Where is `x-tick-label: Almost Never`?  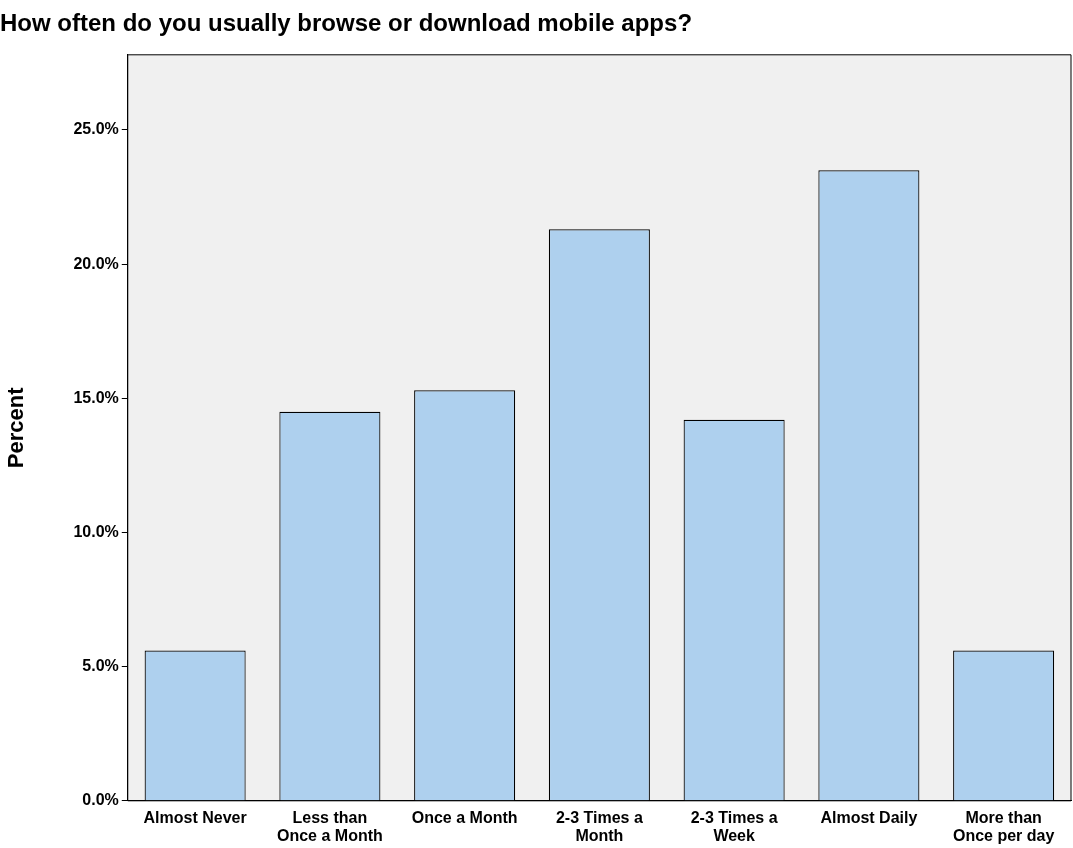 x-tick-label: Almost Never is located at coordinates (195, 818).